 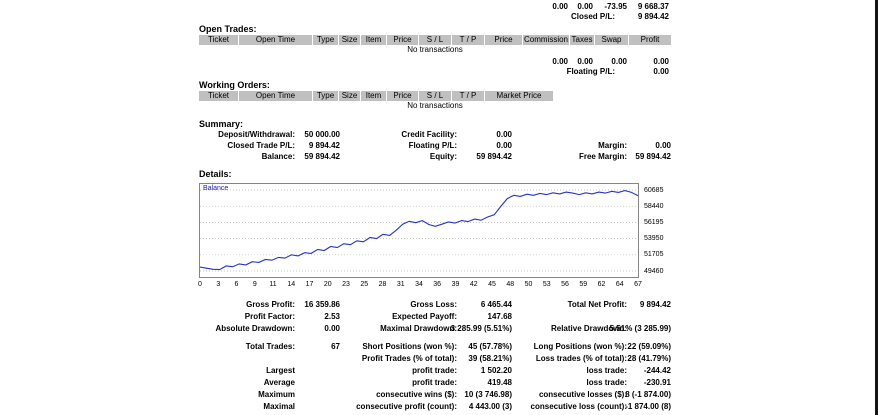 What do you see at coordinates (490, 346) in the screenshot?
I see `stat-value: 45 (57.78%)` at bounding box center [490, 346].